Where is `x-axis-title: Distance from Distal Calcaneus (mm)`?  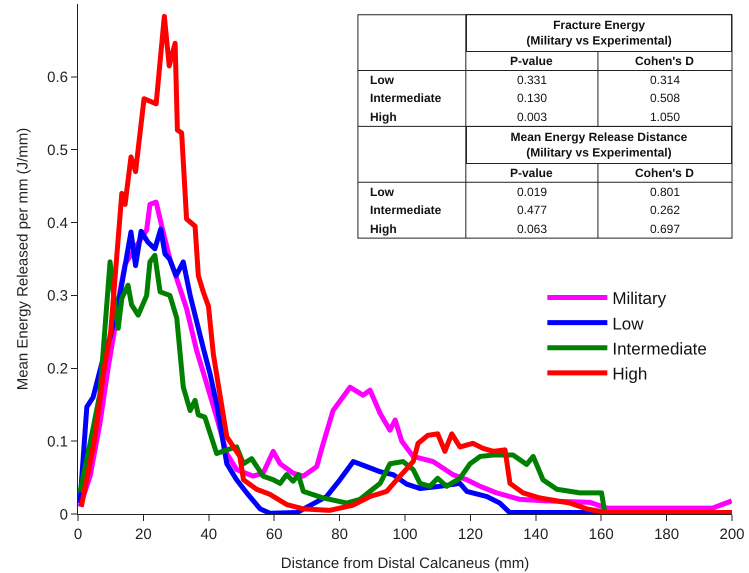 x-axis-title: Distance from Distal Calcaneus (mm) is located at coordinates (405, 563).